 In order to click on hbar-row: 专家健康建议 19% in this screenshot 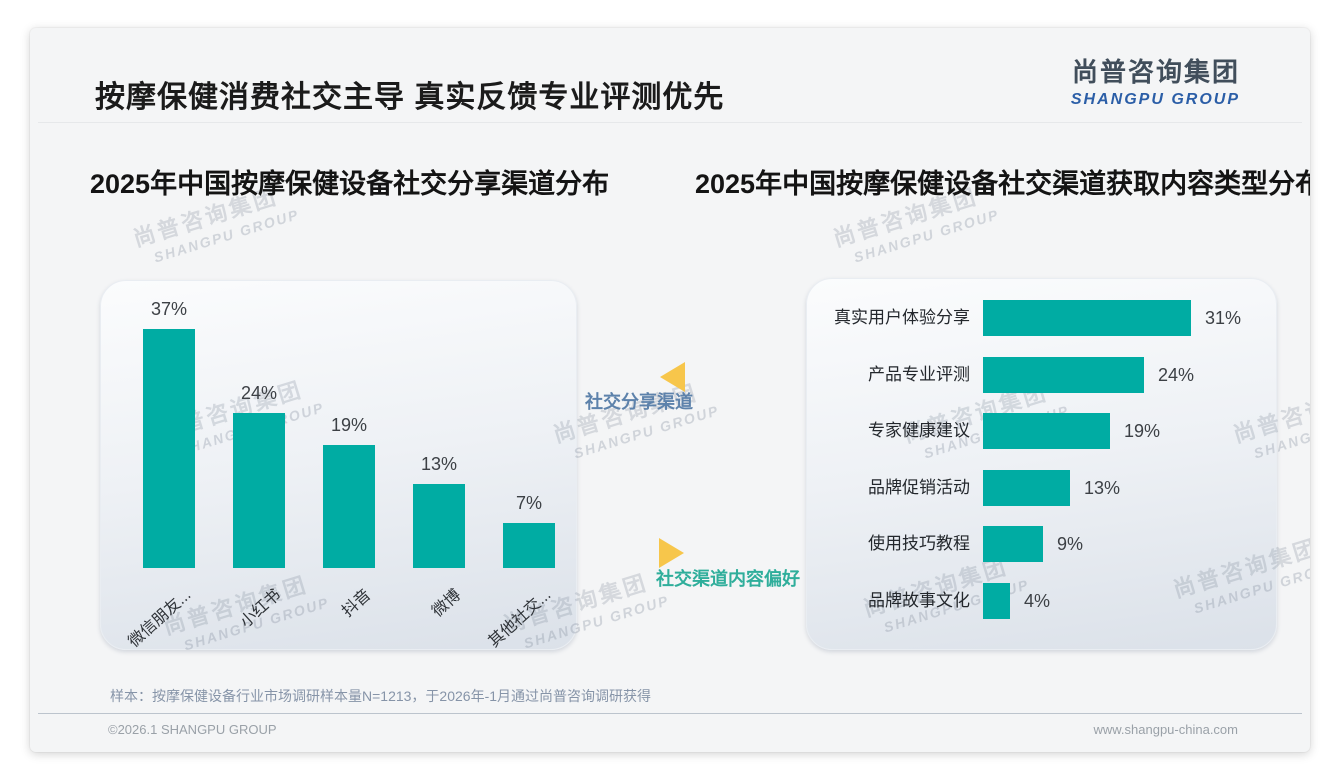, I will do `click(1041, 431)`.